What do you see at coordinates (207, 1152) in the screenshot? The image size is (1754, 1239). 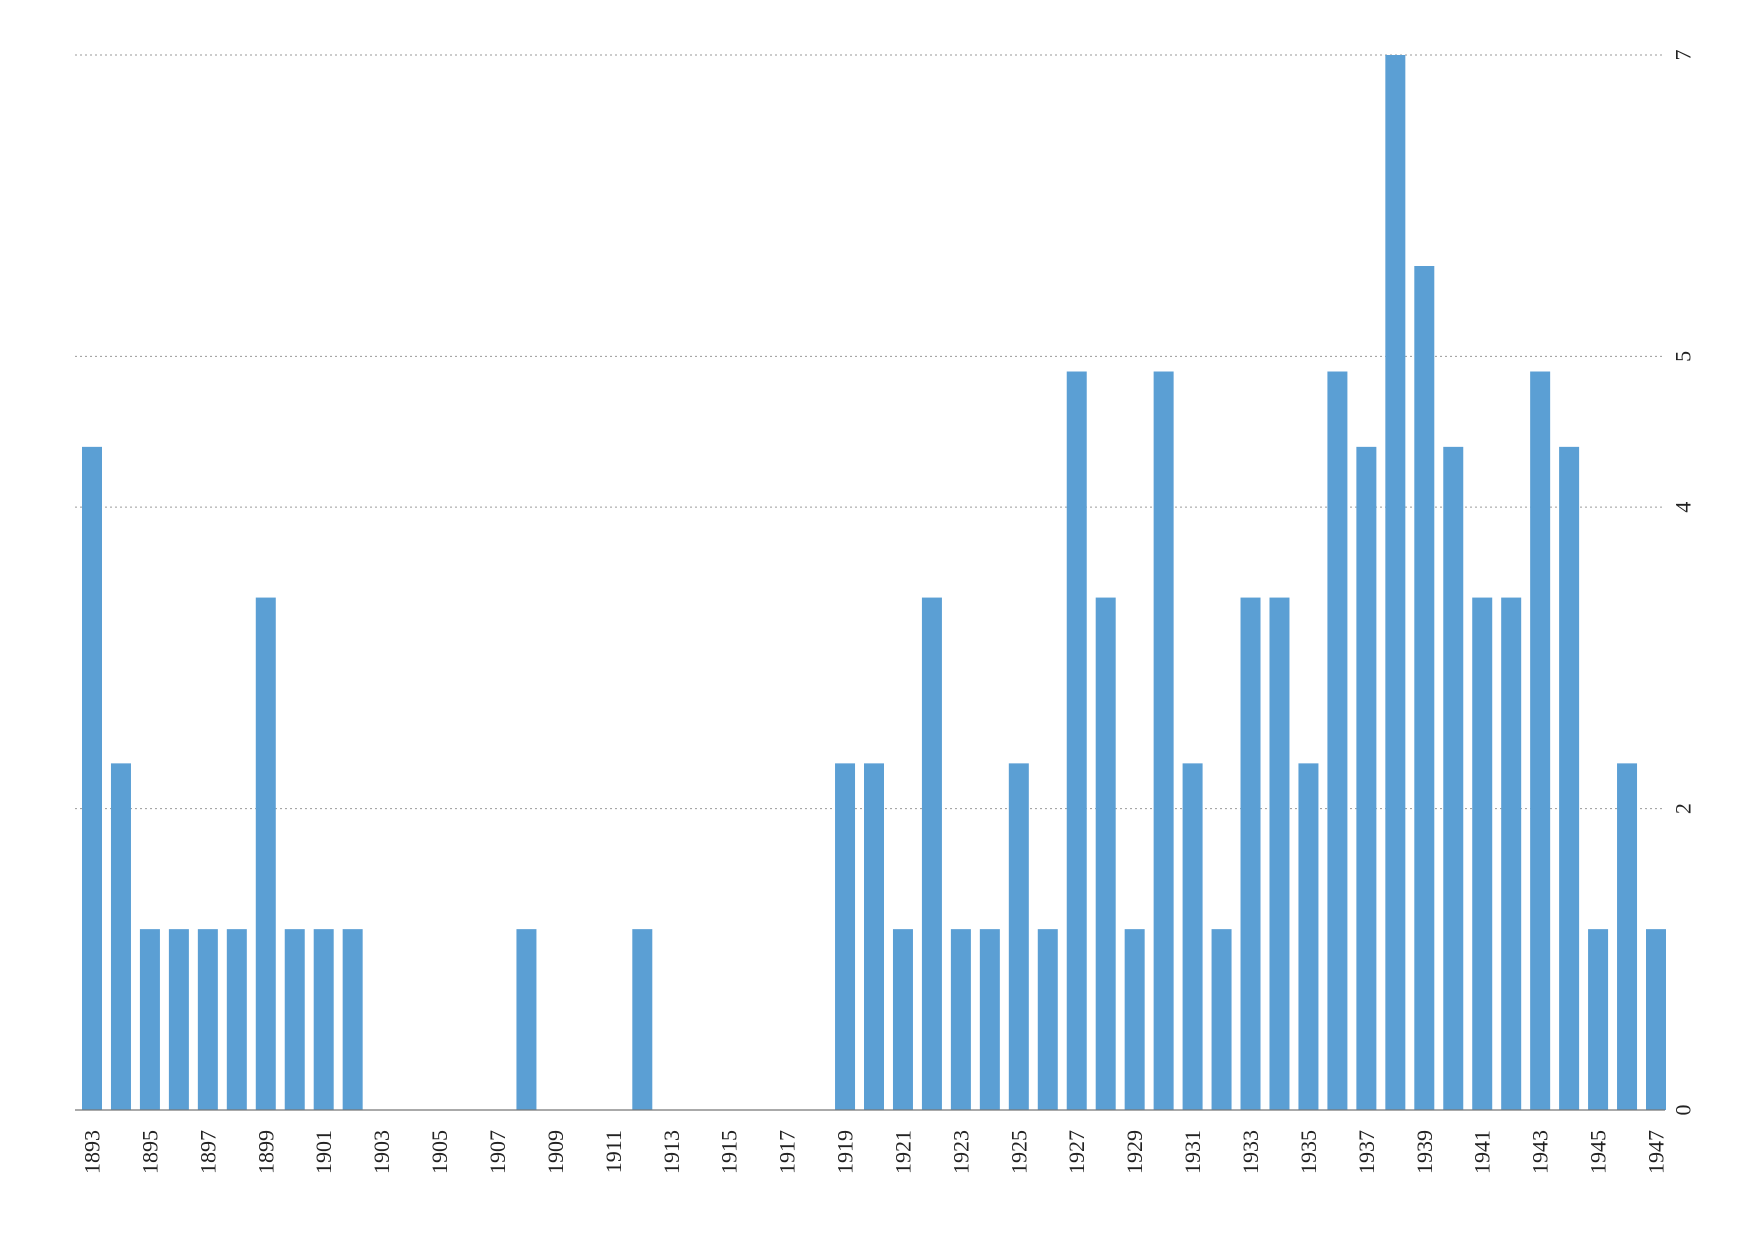 I see `x-tick-label: 1897` at bounding box center [207, 1152].